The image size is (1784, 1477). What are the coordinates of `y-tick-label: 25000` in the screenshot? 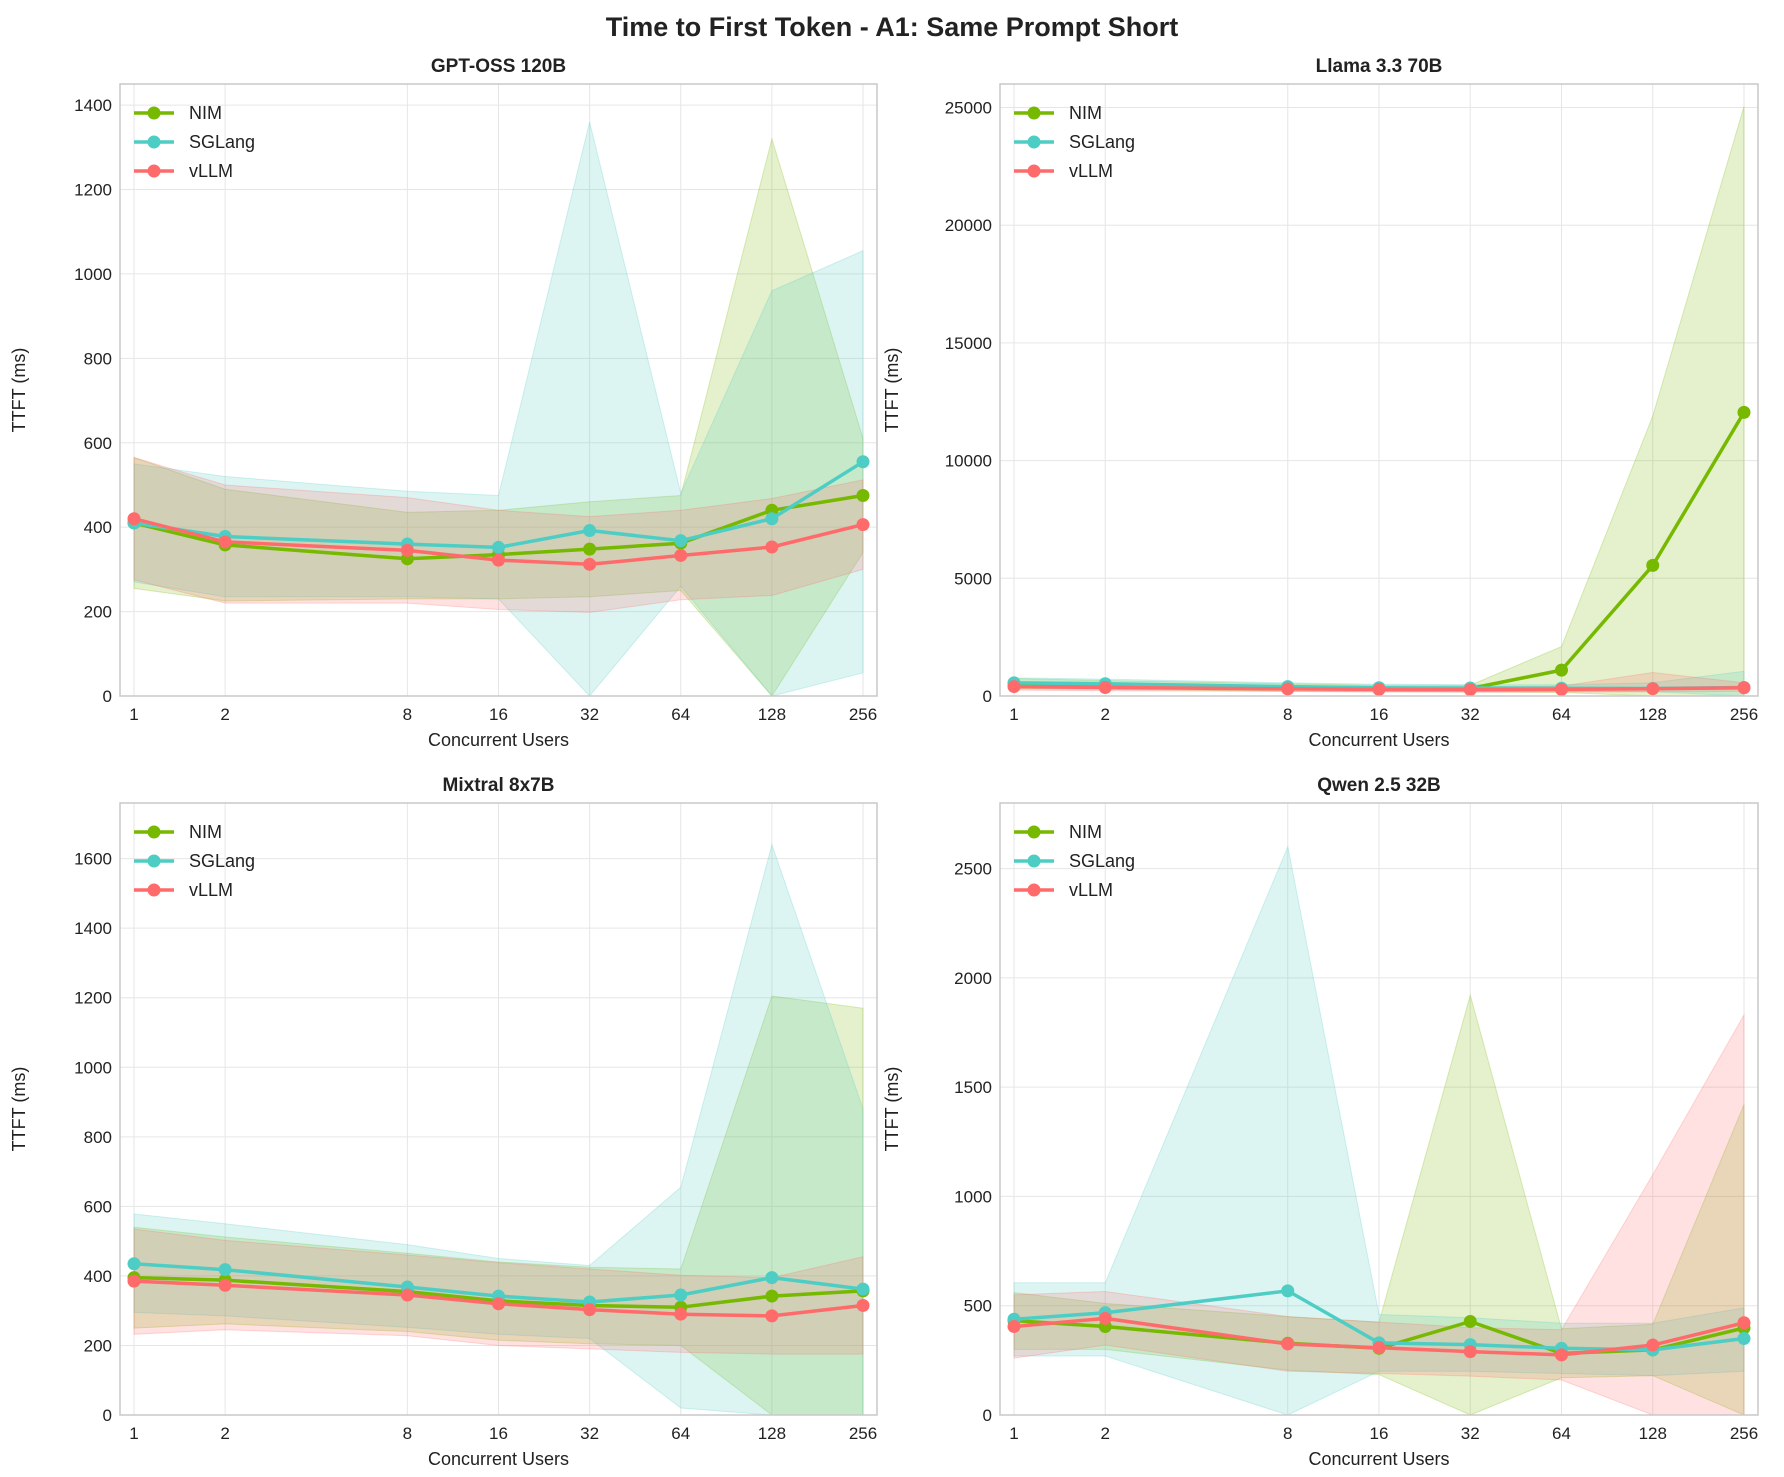 It's located at (968, 108).